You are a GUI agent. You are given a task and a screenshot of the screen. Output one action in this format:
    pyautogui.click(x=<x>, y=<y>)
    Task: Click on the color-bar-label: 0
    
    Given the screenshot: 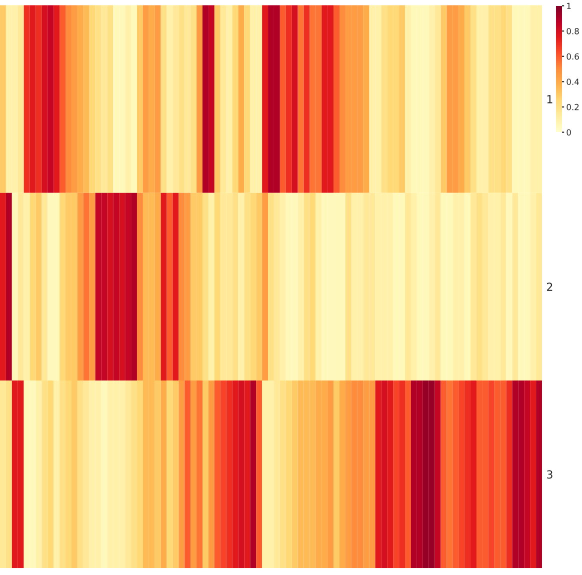 What is the action you would take?
    pyautogui.click(x=568, y=132)
    